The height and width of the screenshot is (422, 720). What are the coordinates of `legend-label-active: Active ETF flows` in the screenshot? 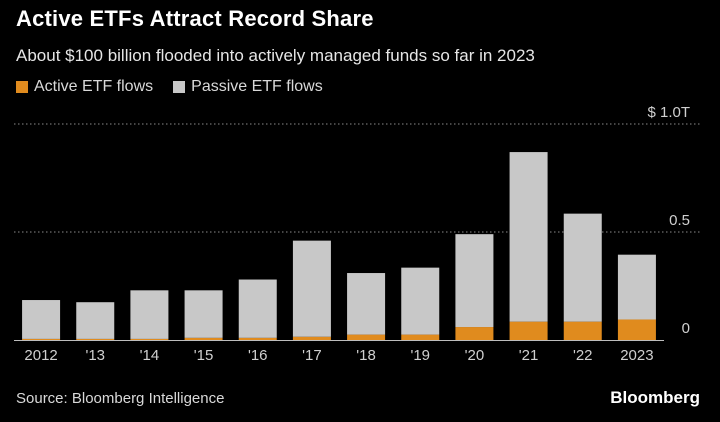 It's located at (94, 86).